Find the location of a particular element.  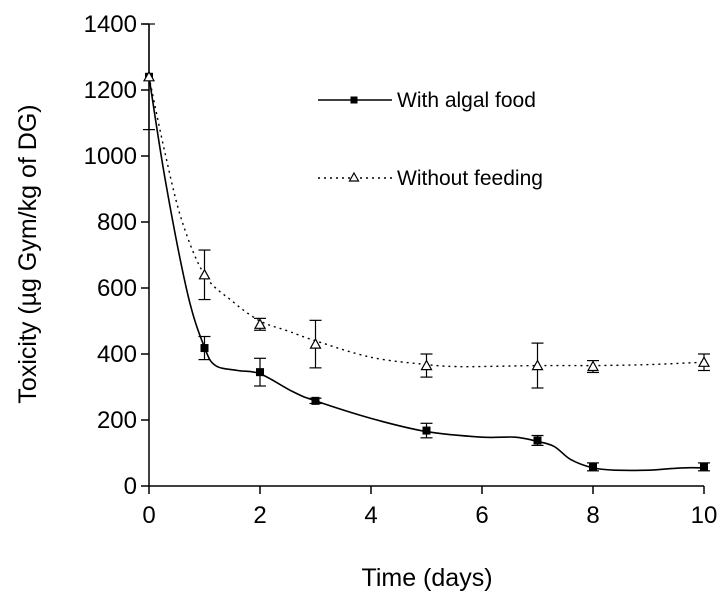

y-tick-label: 800 is located at coordinates (117, 222).